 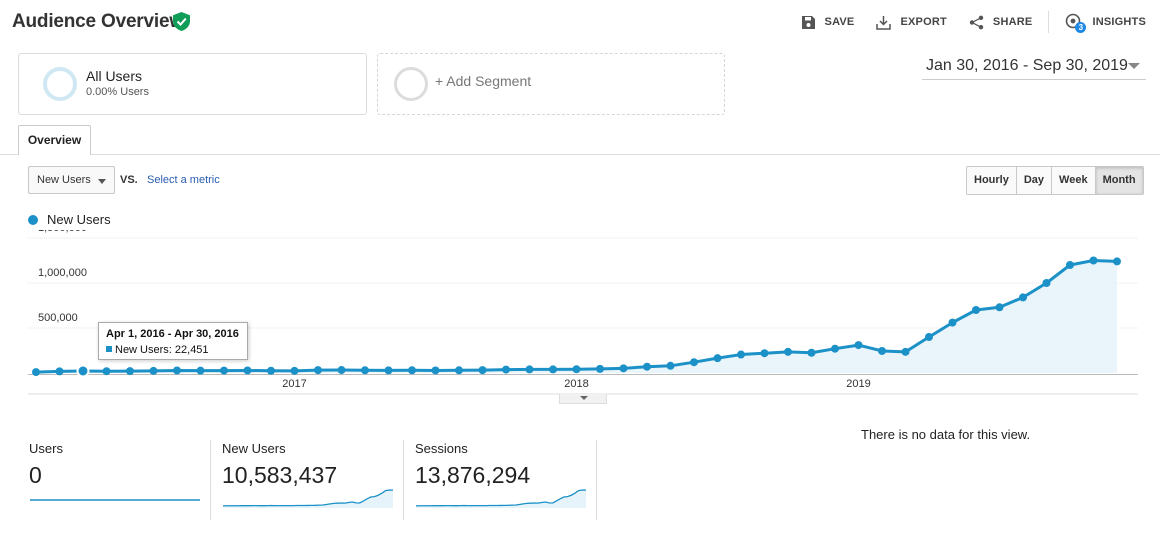 What do you see at coordinates (172, 334) in the screenshot?
I see `tooltip-date-range: Apr 1, 2016 - Apr 30, 2016` at bounding box center [172, 334].